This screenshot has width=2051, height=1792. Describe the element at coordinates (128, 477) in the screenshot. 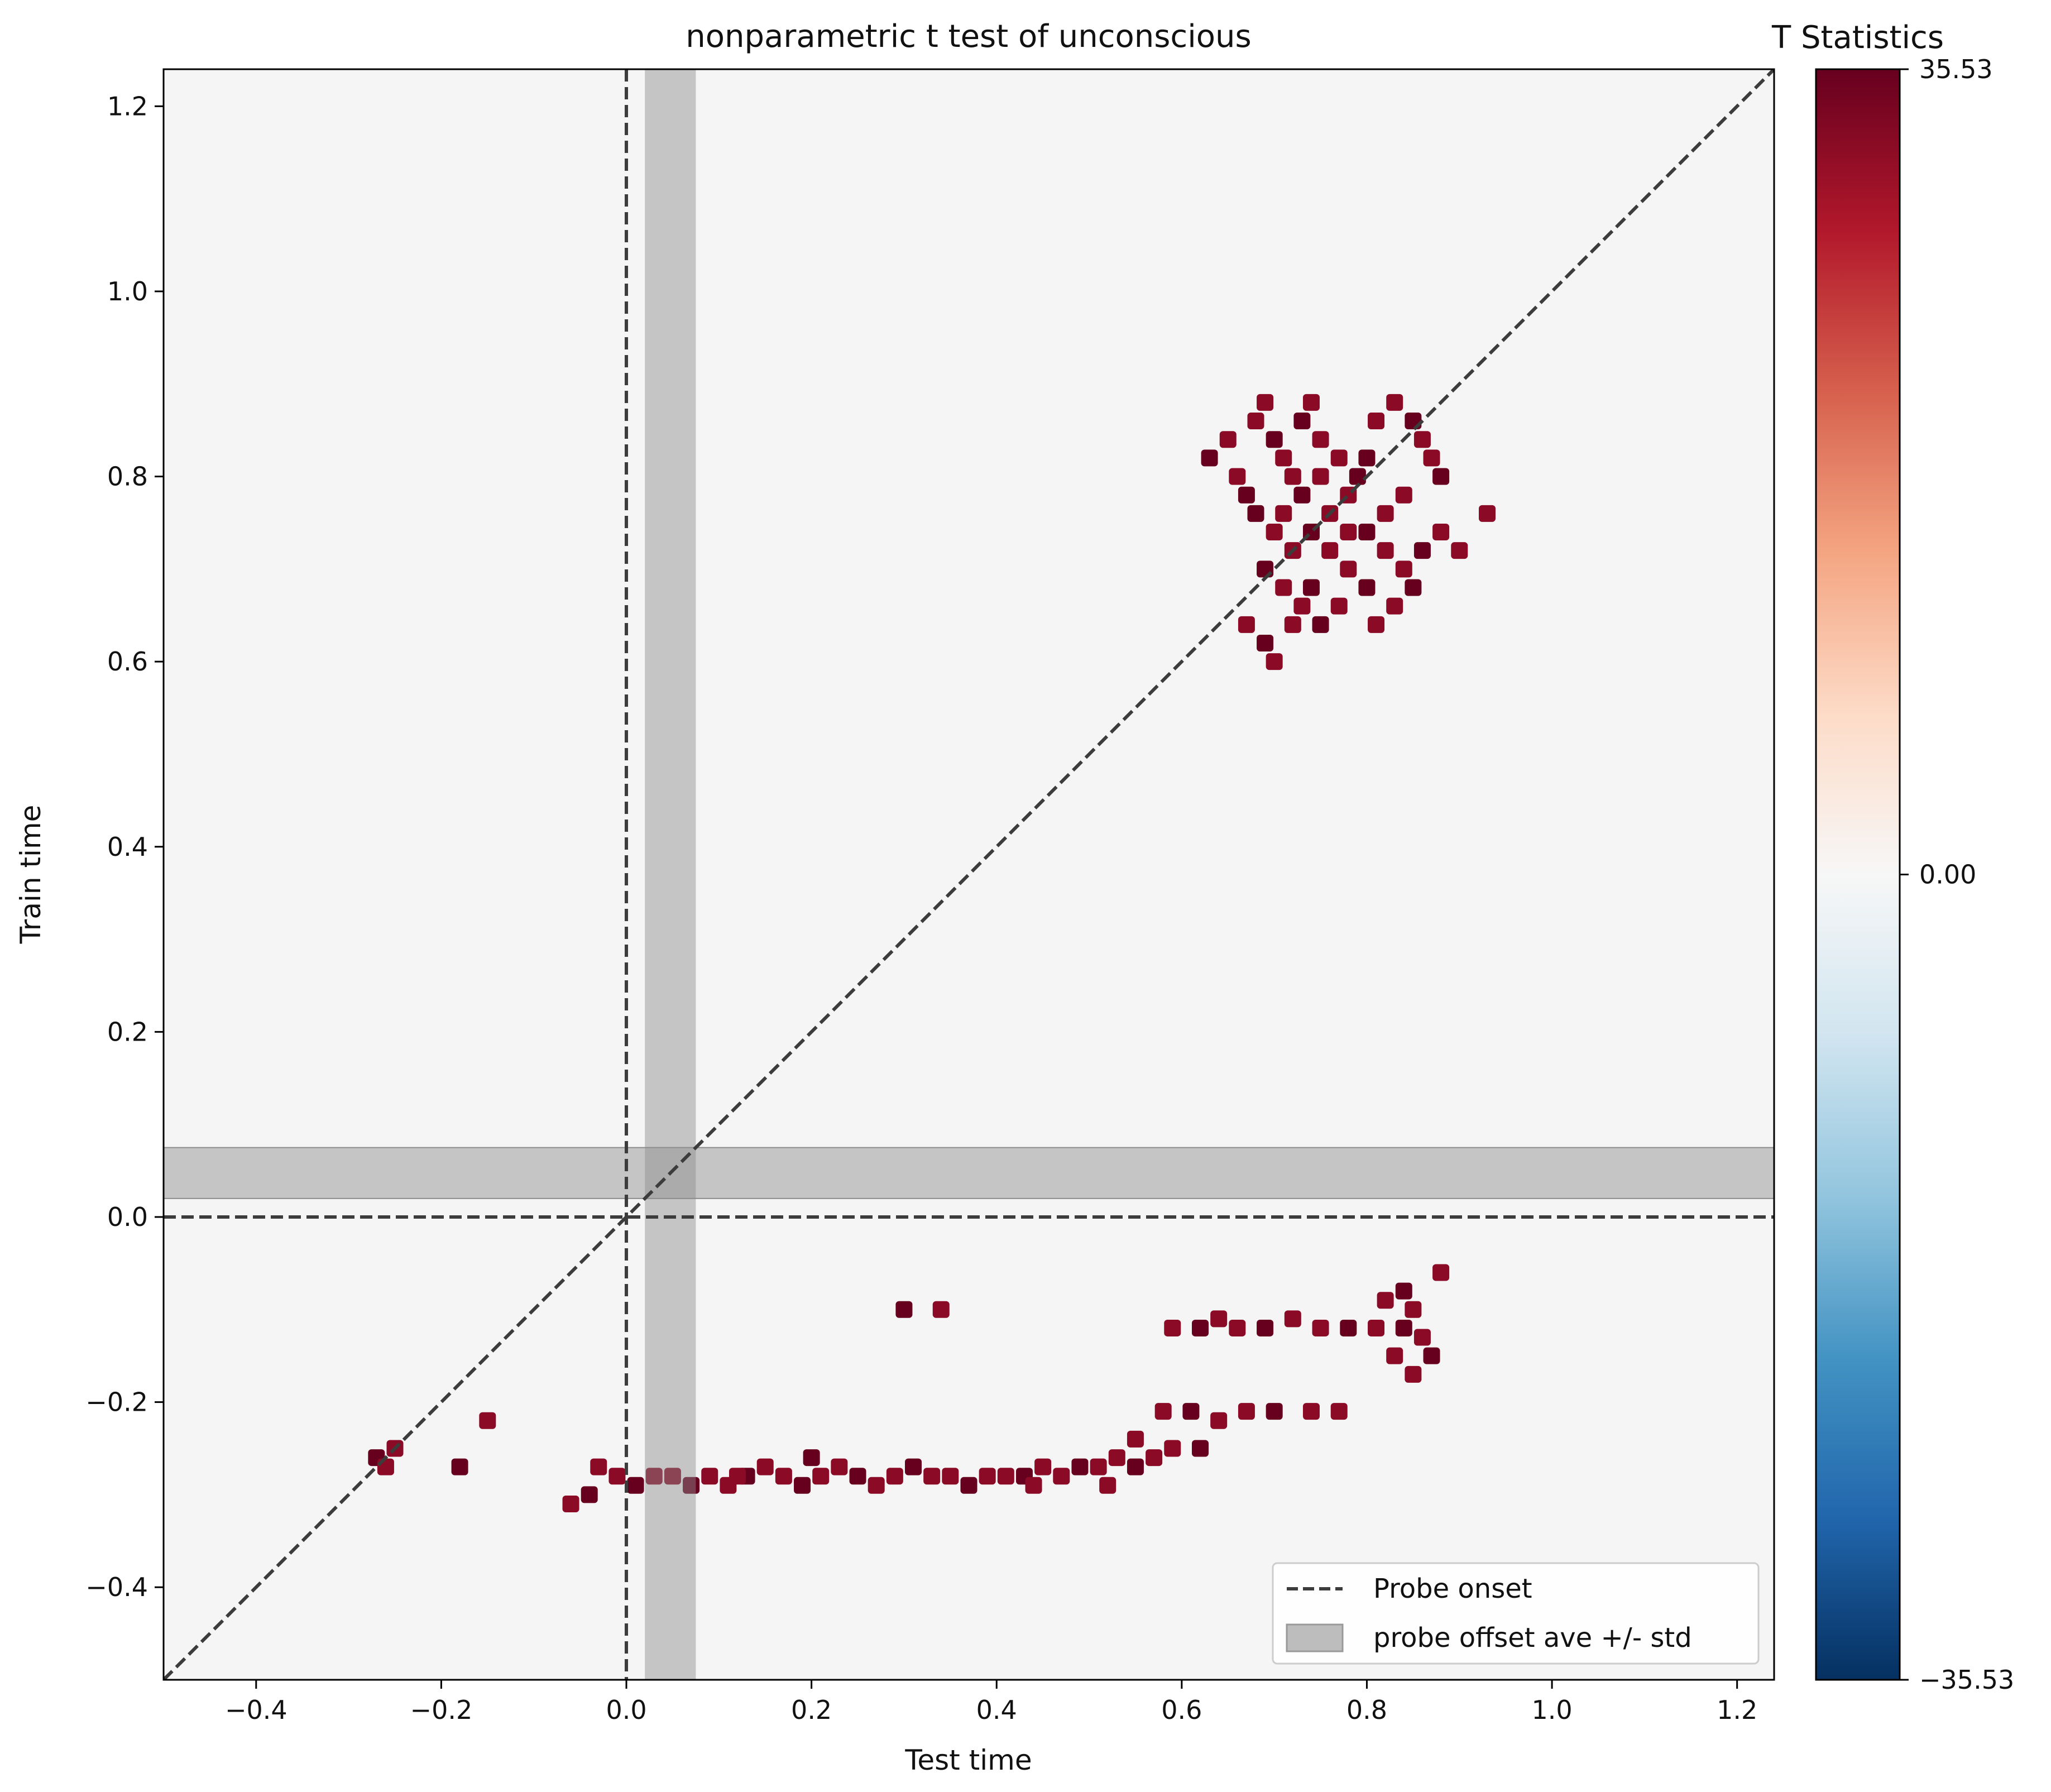

I see `y-tick-label: 0.8` at that location.